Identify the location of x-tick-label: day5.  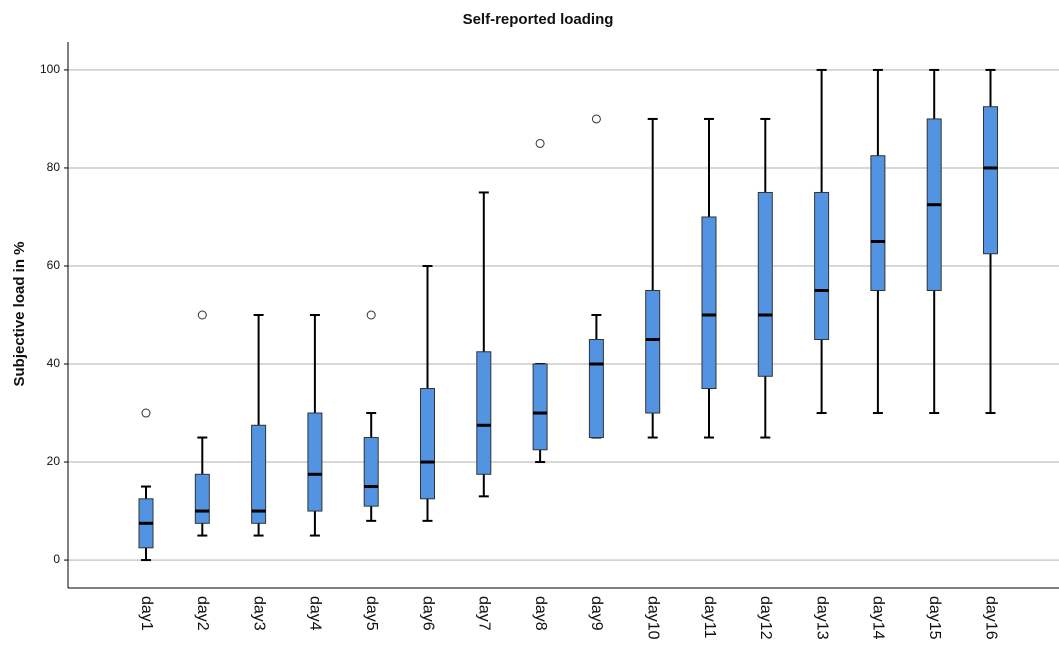
(371, 613).